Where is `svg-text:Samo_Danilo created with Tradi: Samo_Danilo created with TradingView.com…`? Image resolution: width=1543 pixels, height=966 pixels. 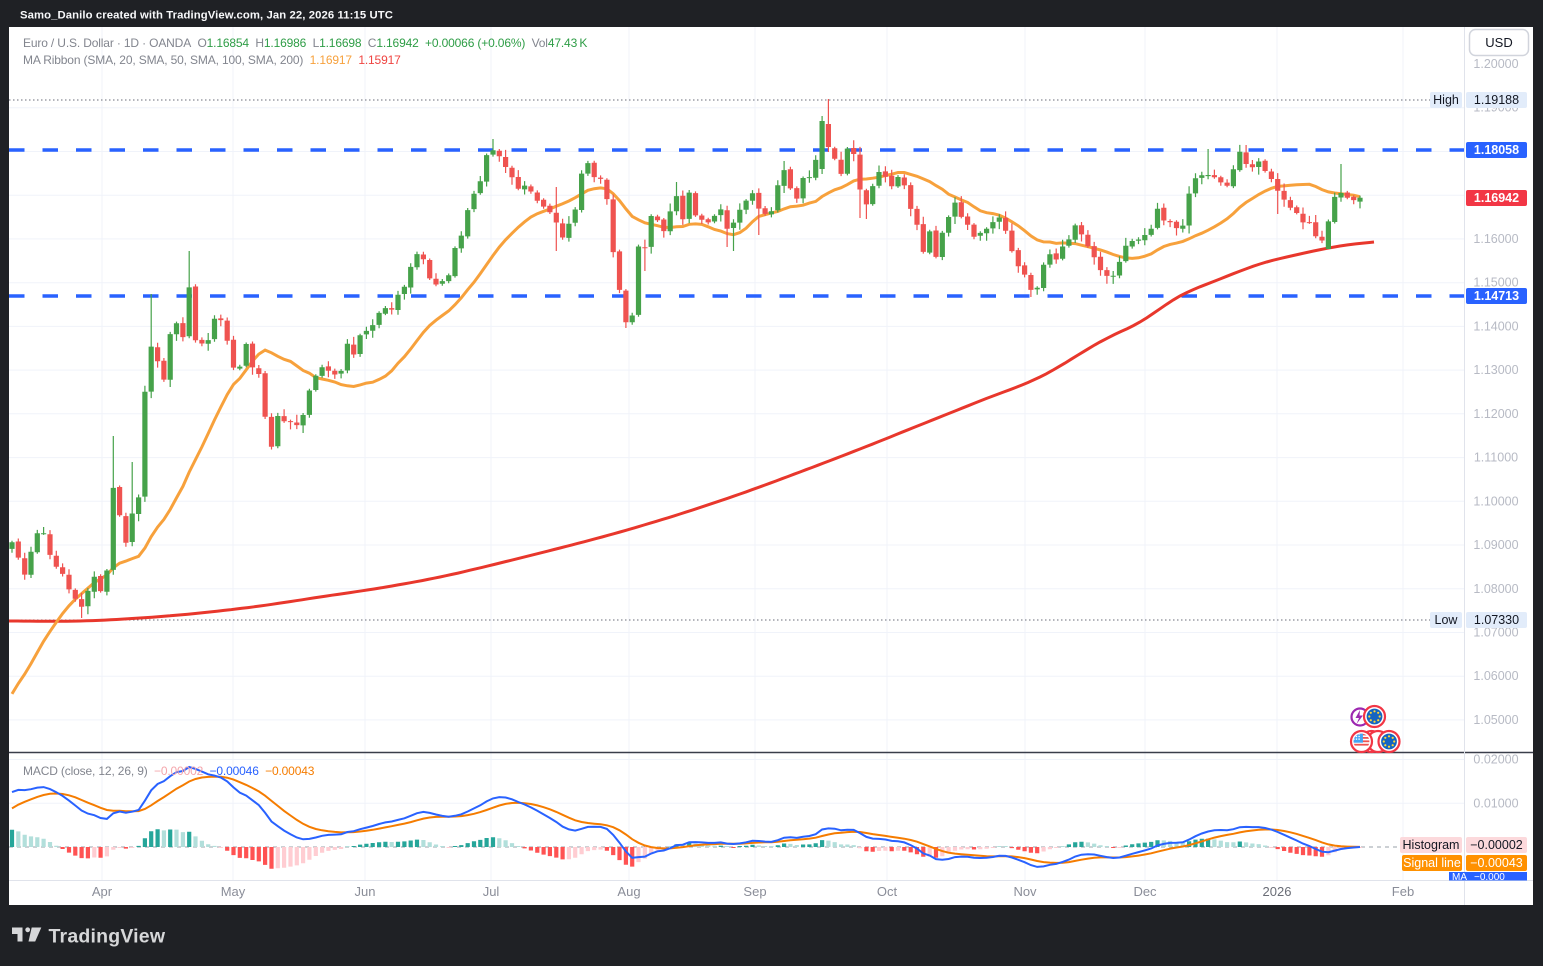
svg-text:Samo_Danilo created with Tradi: Samo_Danilo created with TradingView.com… is located at coordinates (206, 16).